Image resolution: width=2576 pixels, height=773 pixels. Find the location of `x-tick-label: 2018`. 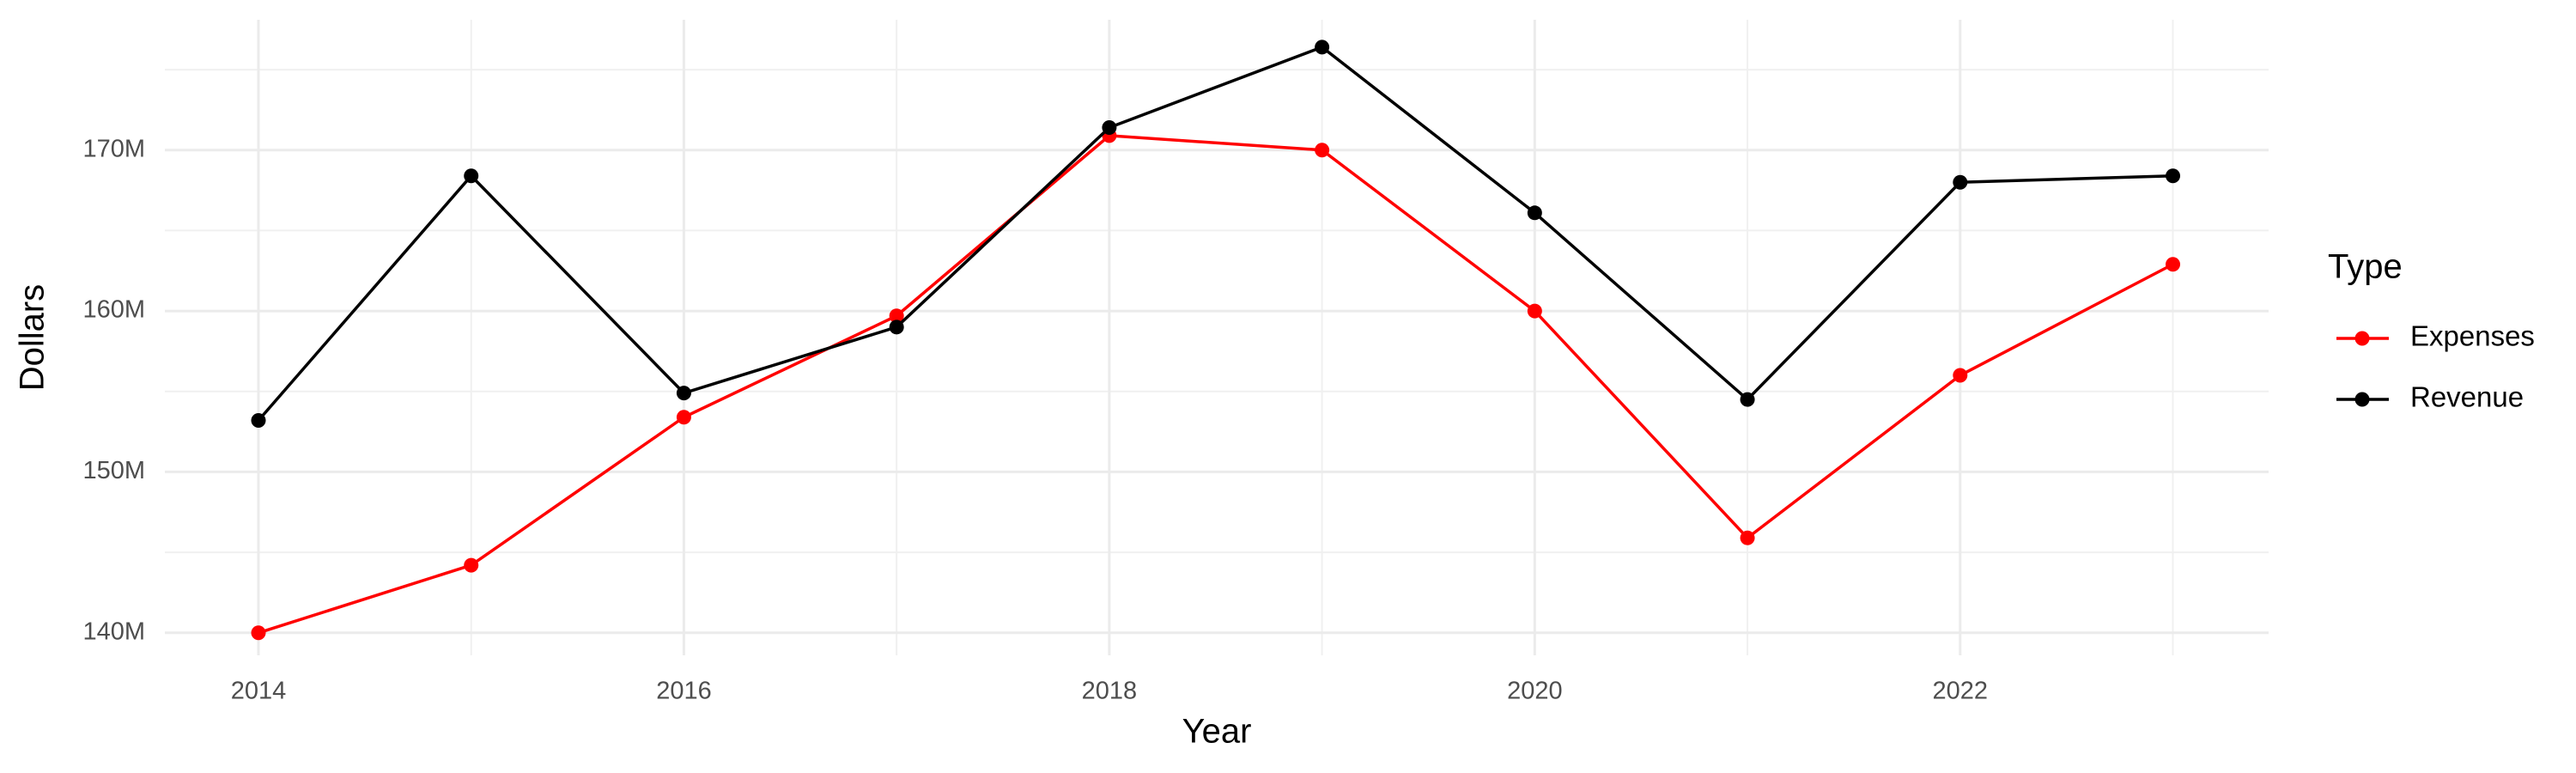

x-tick-label: 2018 is located at coordinates (1110, 691).